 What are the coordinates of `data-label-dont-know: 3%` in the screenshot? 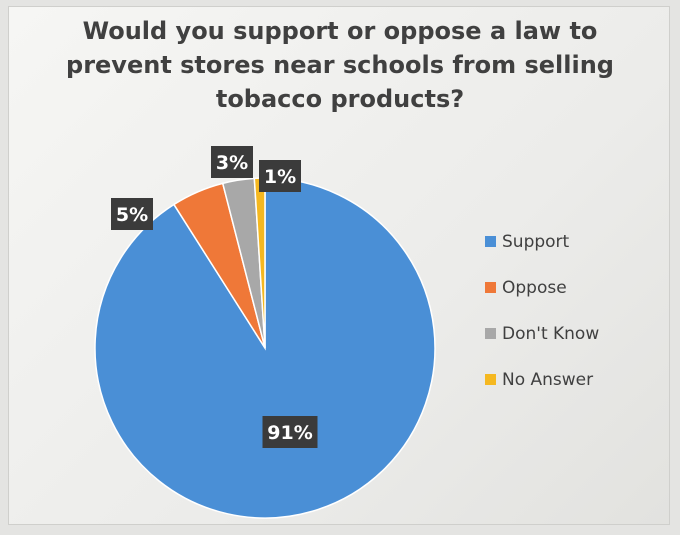 It's located at (232, 163).